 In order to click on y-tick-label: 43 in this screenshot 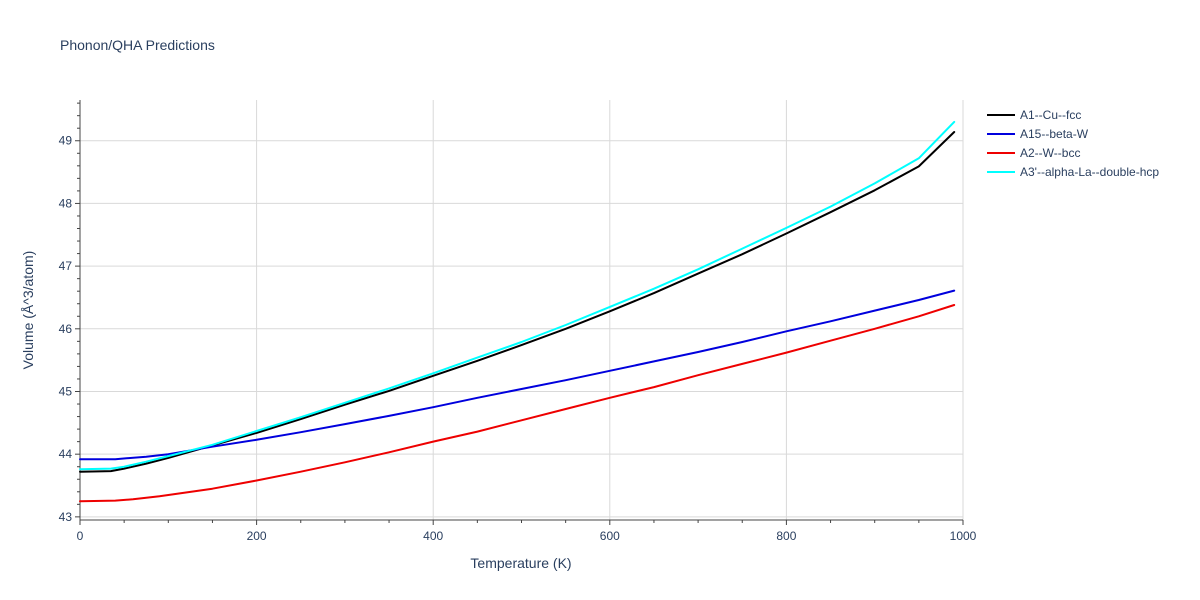, I will do `click(66, 517)`.